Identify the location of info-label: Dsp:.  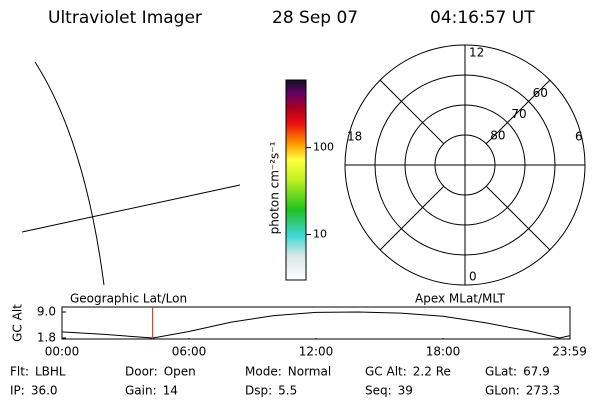
(258, 391).